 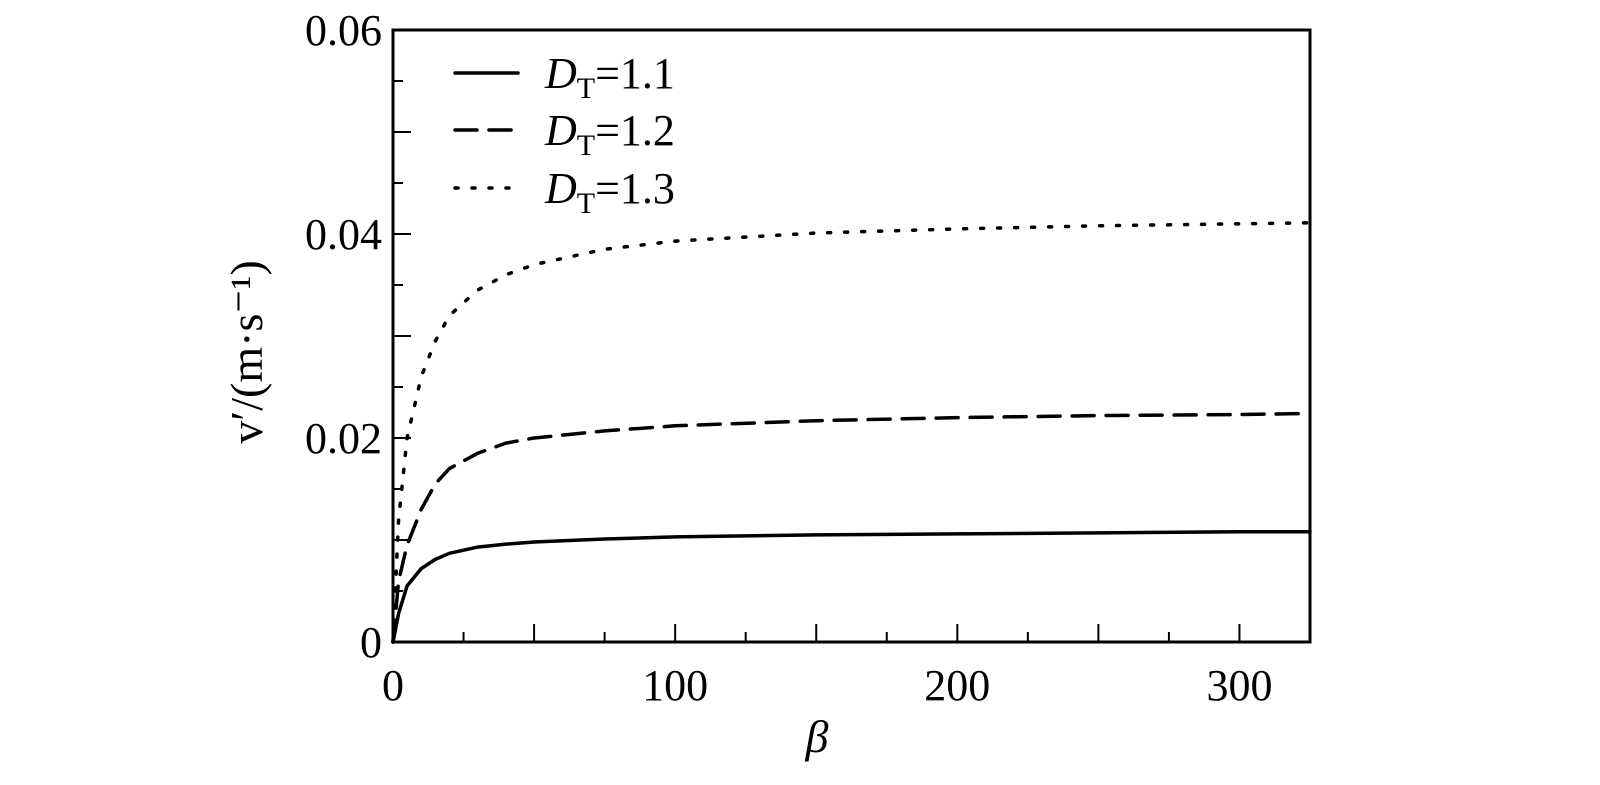 I want to click on x-tick-label: 300, so click(x=1239, y=685).